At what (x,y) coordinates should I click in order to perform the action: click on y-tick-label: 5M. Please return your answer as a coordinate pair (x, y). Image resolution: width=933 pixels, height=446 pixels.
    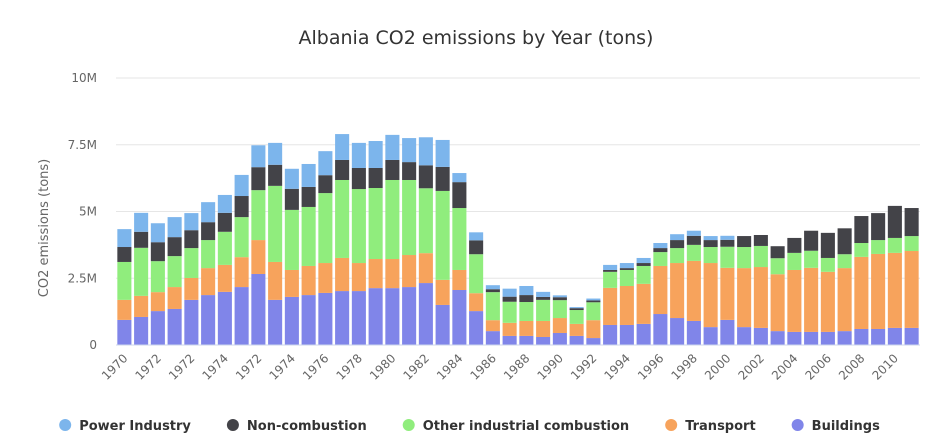
    Looking at the image, I should click on (88, 212).